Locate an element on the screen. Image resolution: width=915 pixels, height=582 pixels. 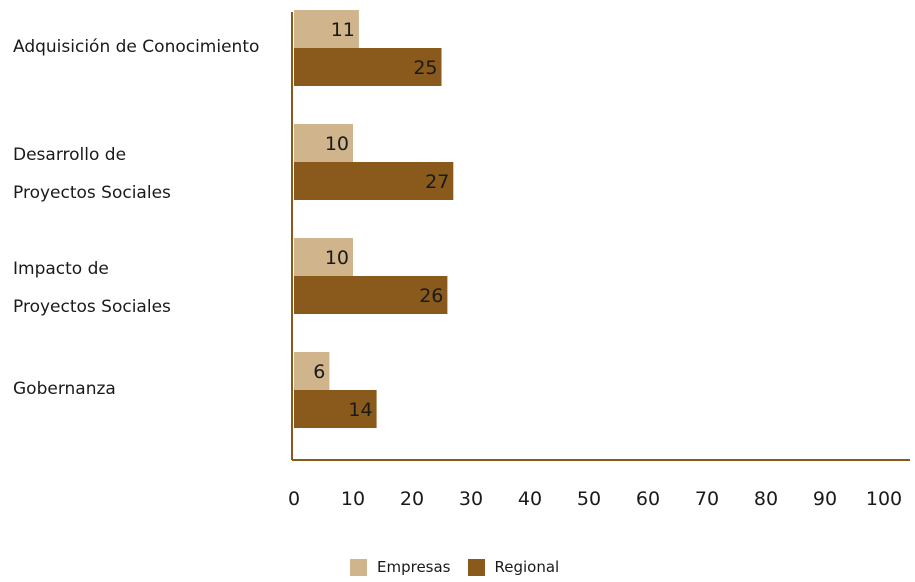
data-label-empresas-2: 10 is located at coordinates (337, 258).